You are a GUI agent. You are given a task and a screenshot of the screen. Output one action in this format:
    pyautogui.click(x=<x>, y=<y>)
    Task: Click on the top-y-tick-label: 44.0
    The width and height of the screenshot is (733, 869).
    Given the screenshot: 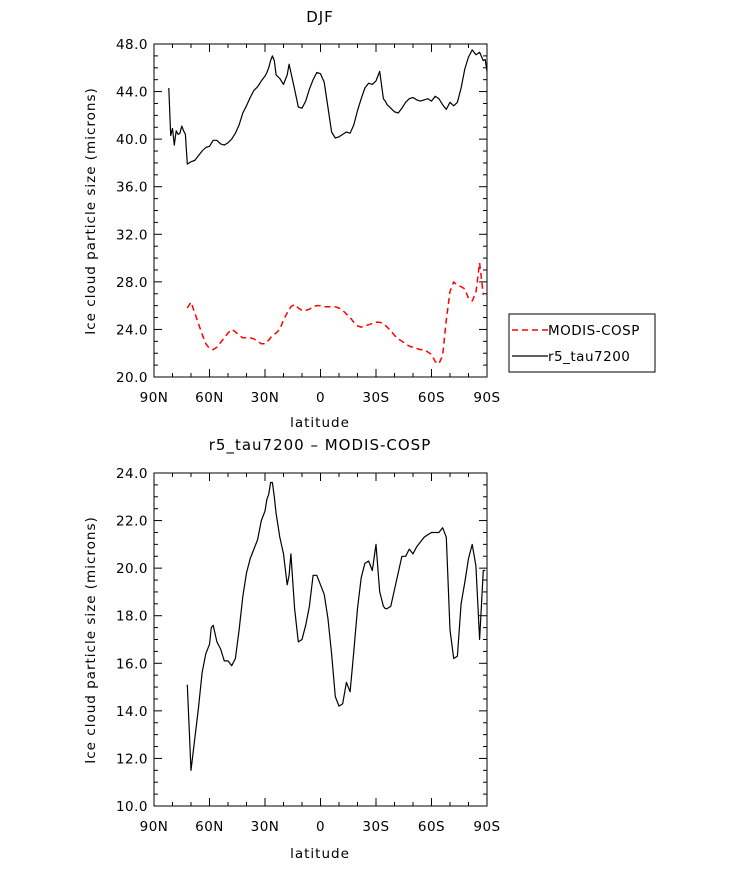 What is the action you would take?
    pyautogui.click(x=132, y=93)
    